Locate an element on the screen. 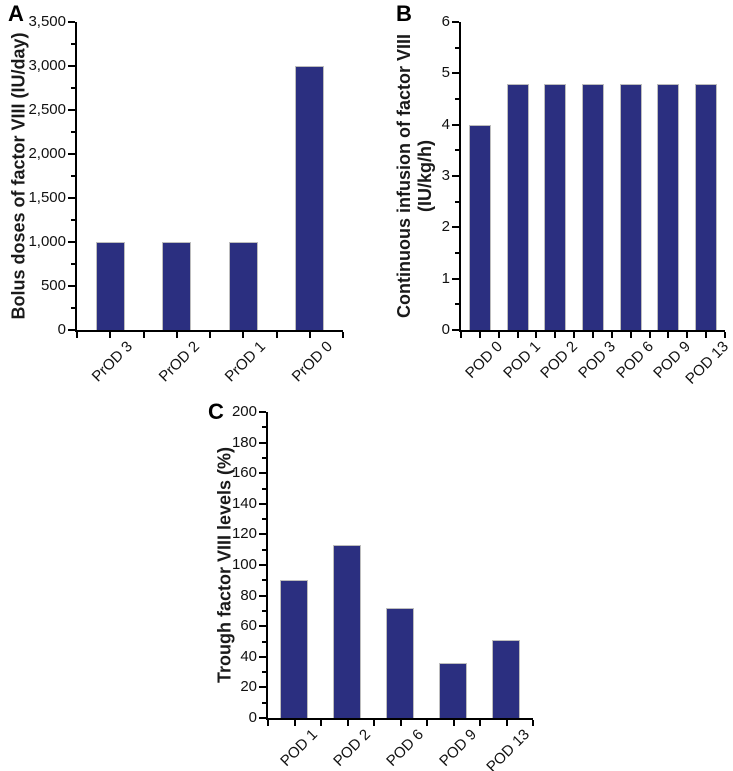 The height and width of the screenshot is (771, 733). y-tick-label: 160 is located at coordinates (244, 472).